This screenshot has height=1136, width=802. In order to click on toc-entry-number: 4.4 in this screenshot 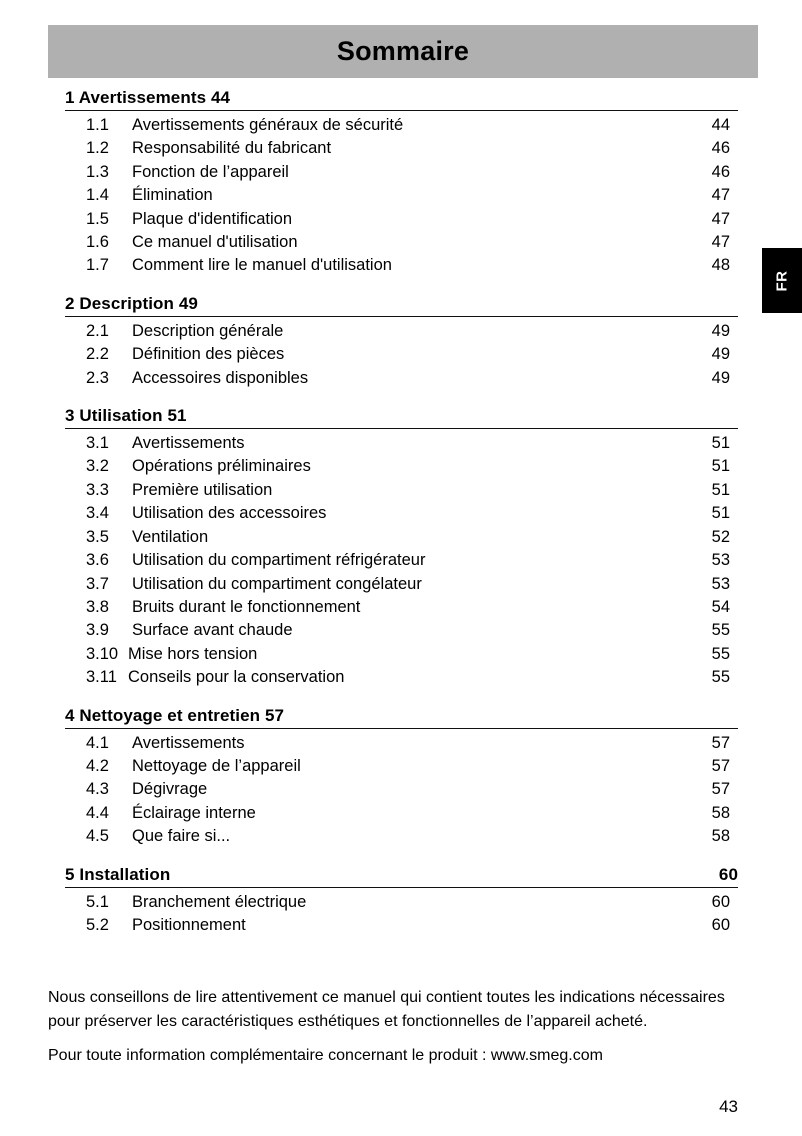, I will do `click(97, 812)`.